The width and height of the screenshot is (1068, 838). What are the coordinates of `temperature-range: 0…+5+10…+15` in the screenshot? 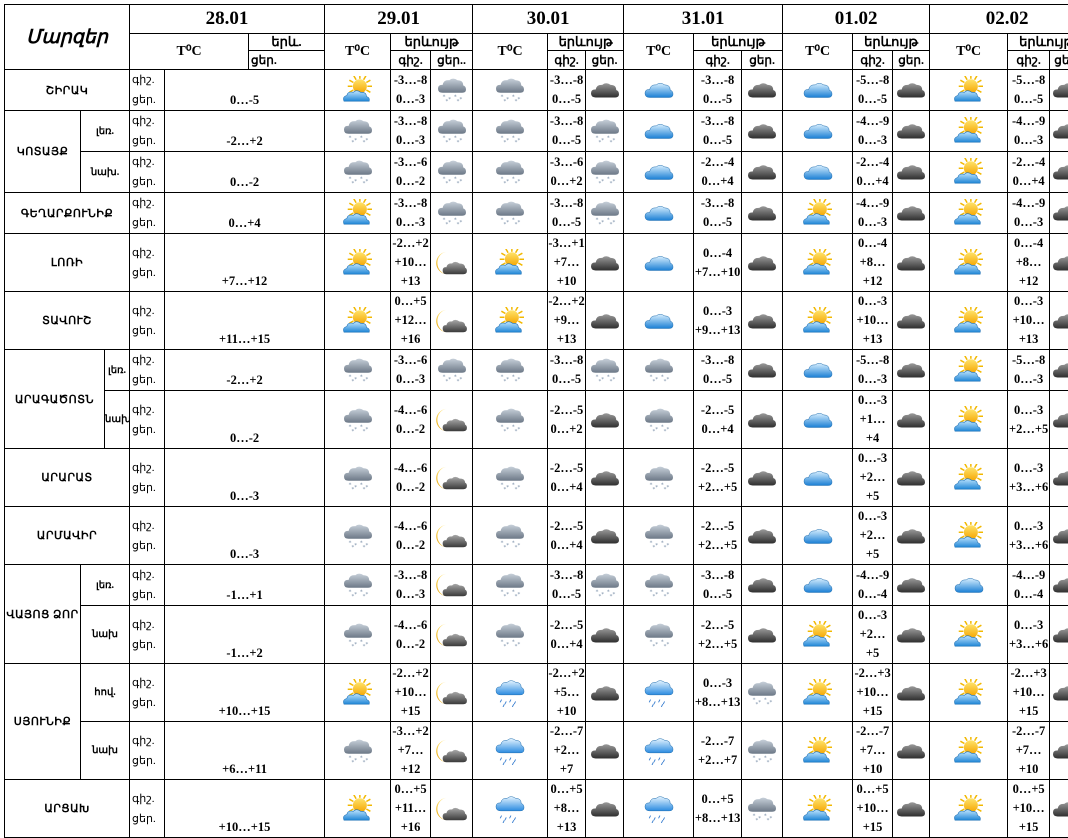 It's located at (873, 809).